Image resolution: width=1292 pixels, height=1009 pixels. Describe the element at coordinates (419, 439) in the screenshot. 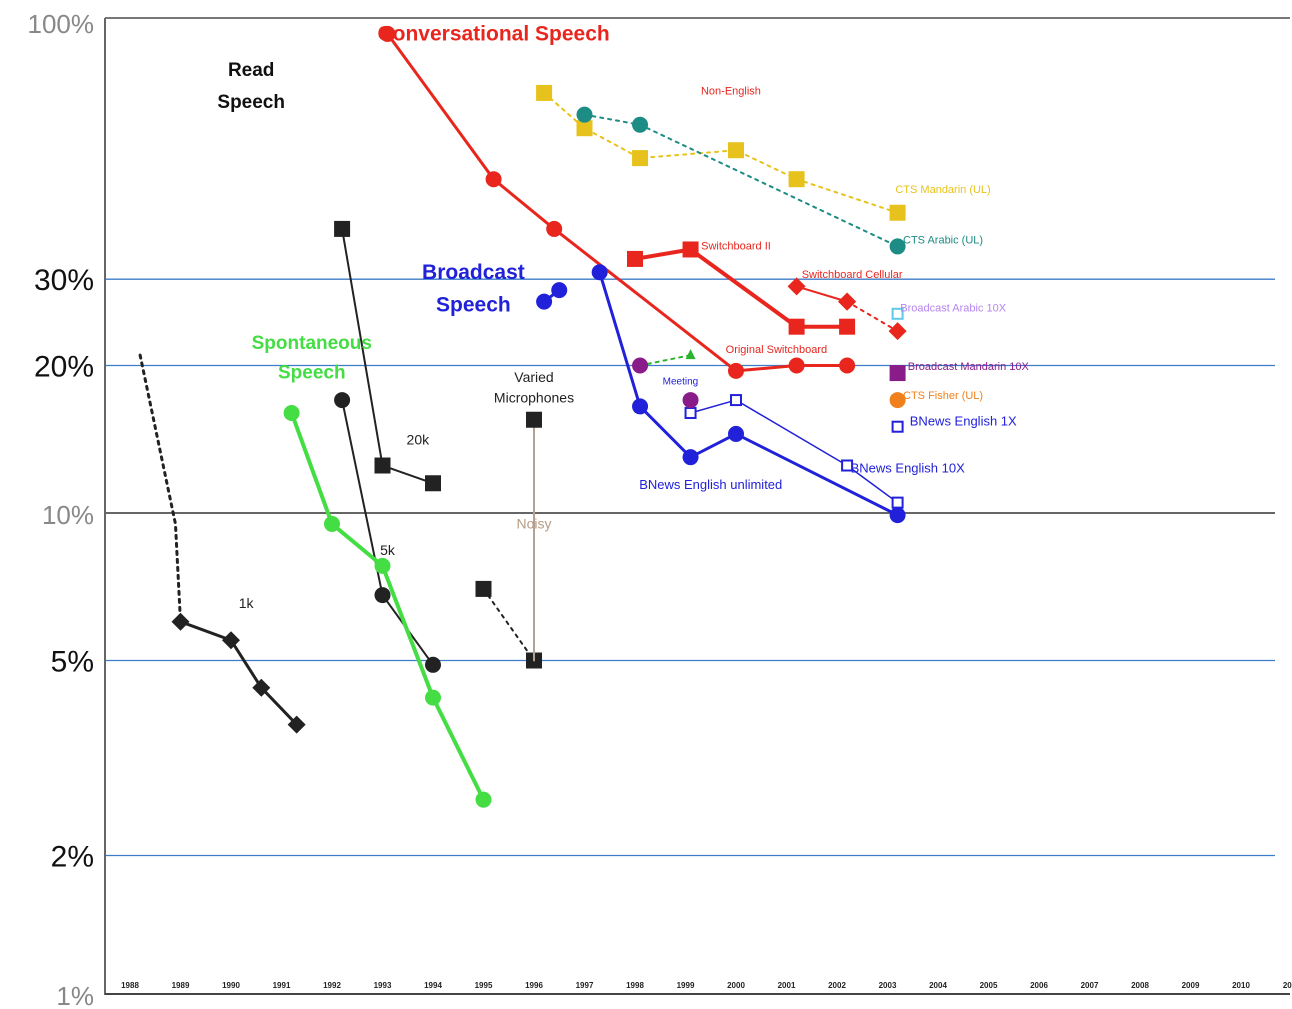

I see `annotation-label: 20k` at that location.